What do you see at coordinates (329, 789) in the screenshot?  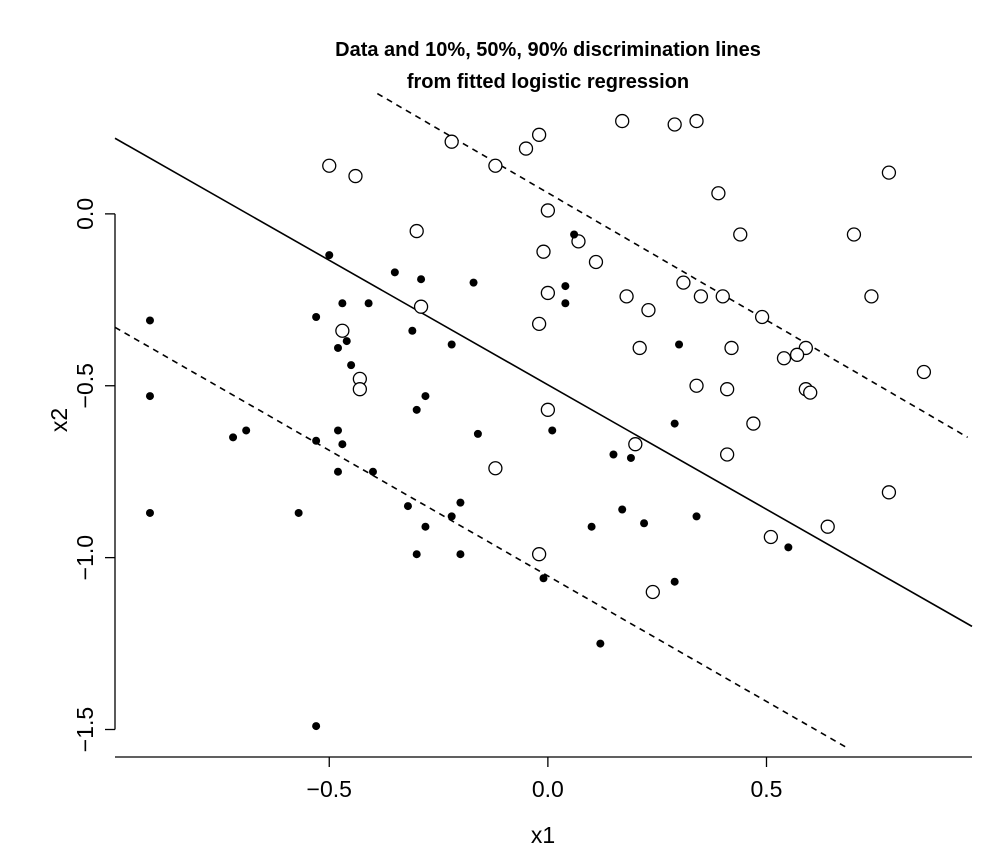 I see `x-tick-label: −0.5` at bounding box center [329, 789].